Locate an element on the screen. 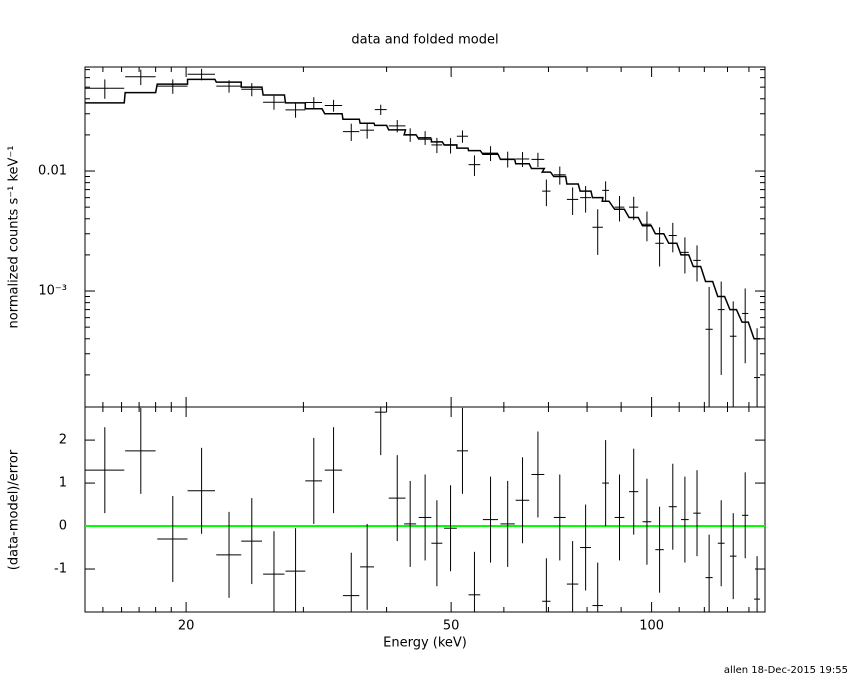 The width and height of the screenshot is (850, 680). footer: allen 18-Dec-2015 19:55 is located at coordinates (786, 670).